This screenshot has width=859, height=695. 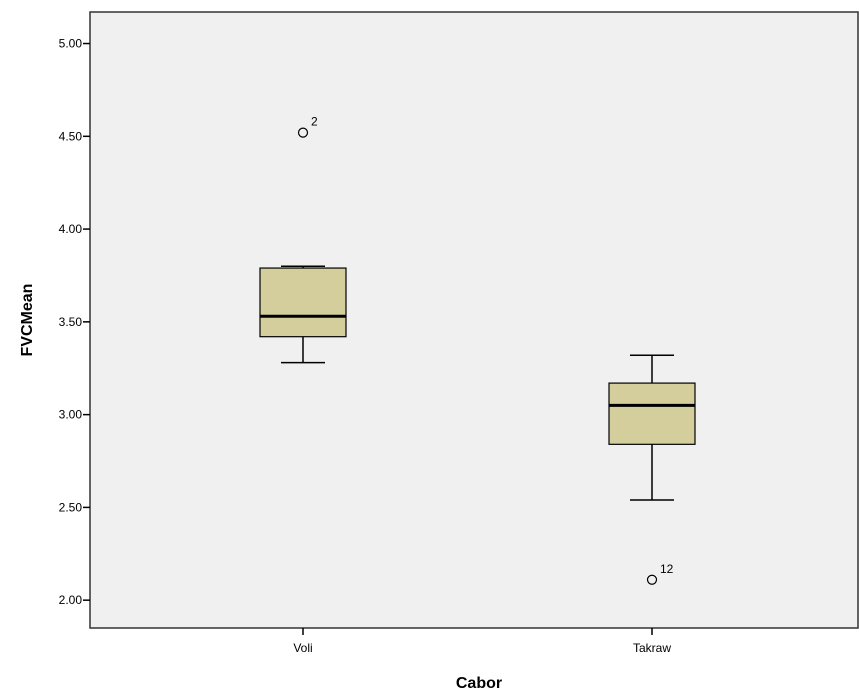 I want to click on y-tick-label: 4.50, so click(x=71, y=136).